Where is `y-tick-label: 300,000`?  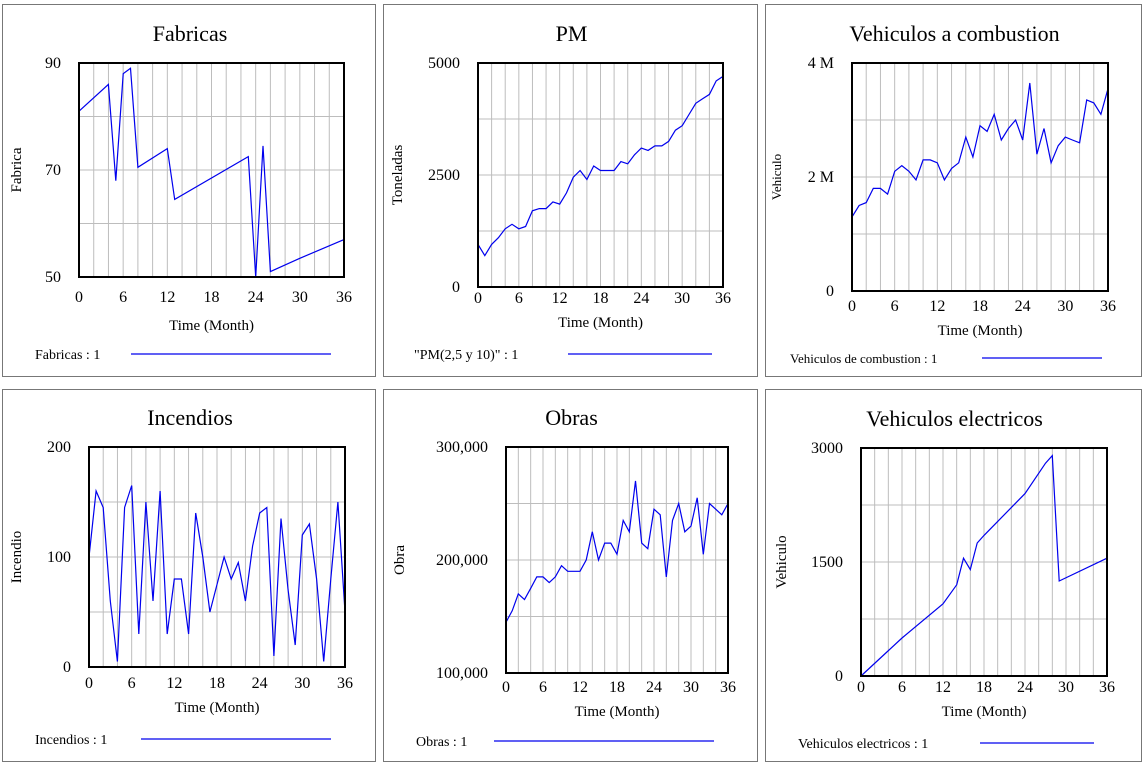 y-tick-label: 300,000 is located at coordinates (462, 447).